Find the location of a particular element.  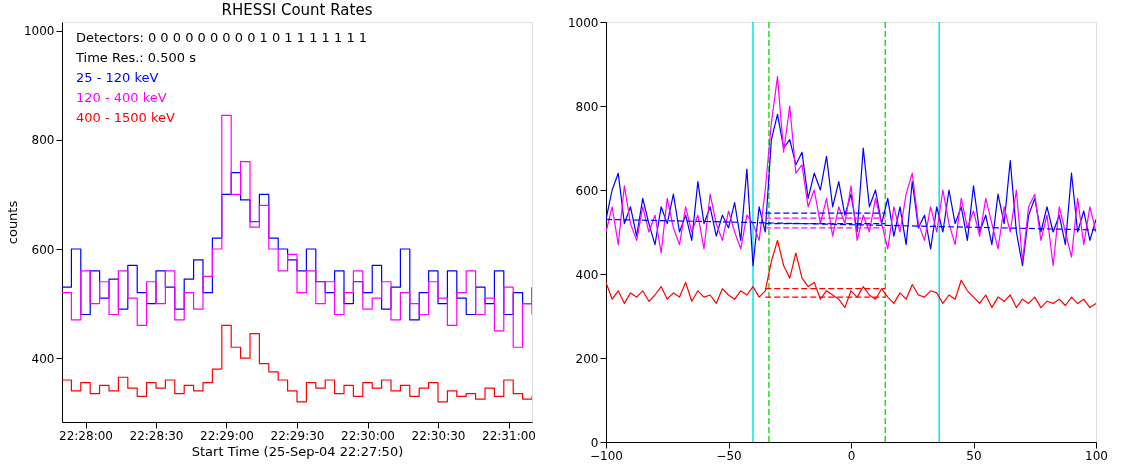

text: 120 - 400 keV is located at coordinates (121, 97).